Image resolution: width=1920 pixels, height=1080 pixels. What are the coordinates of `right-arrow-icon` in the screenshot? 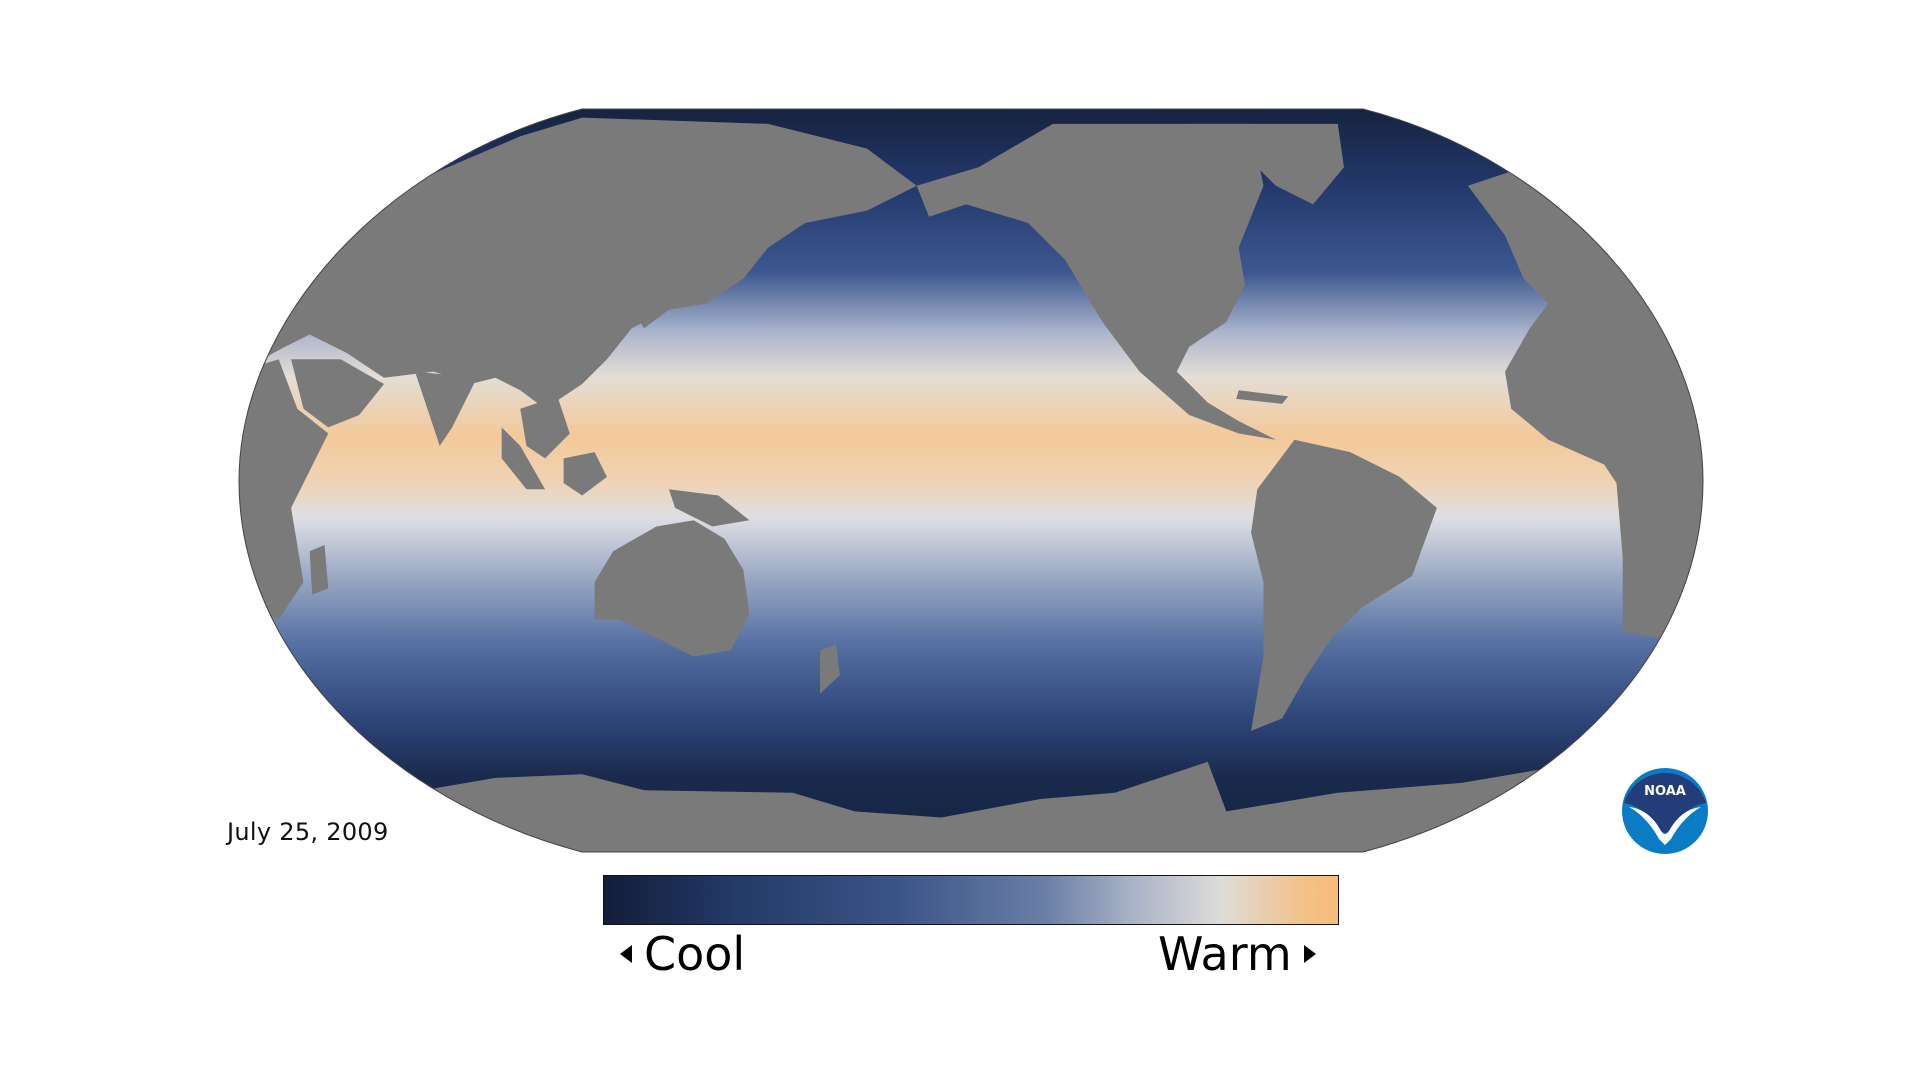 It's located at (1309, 954).